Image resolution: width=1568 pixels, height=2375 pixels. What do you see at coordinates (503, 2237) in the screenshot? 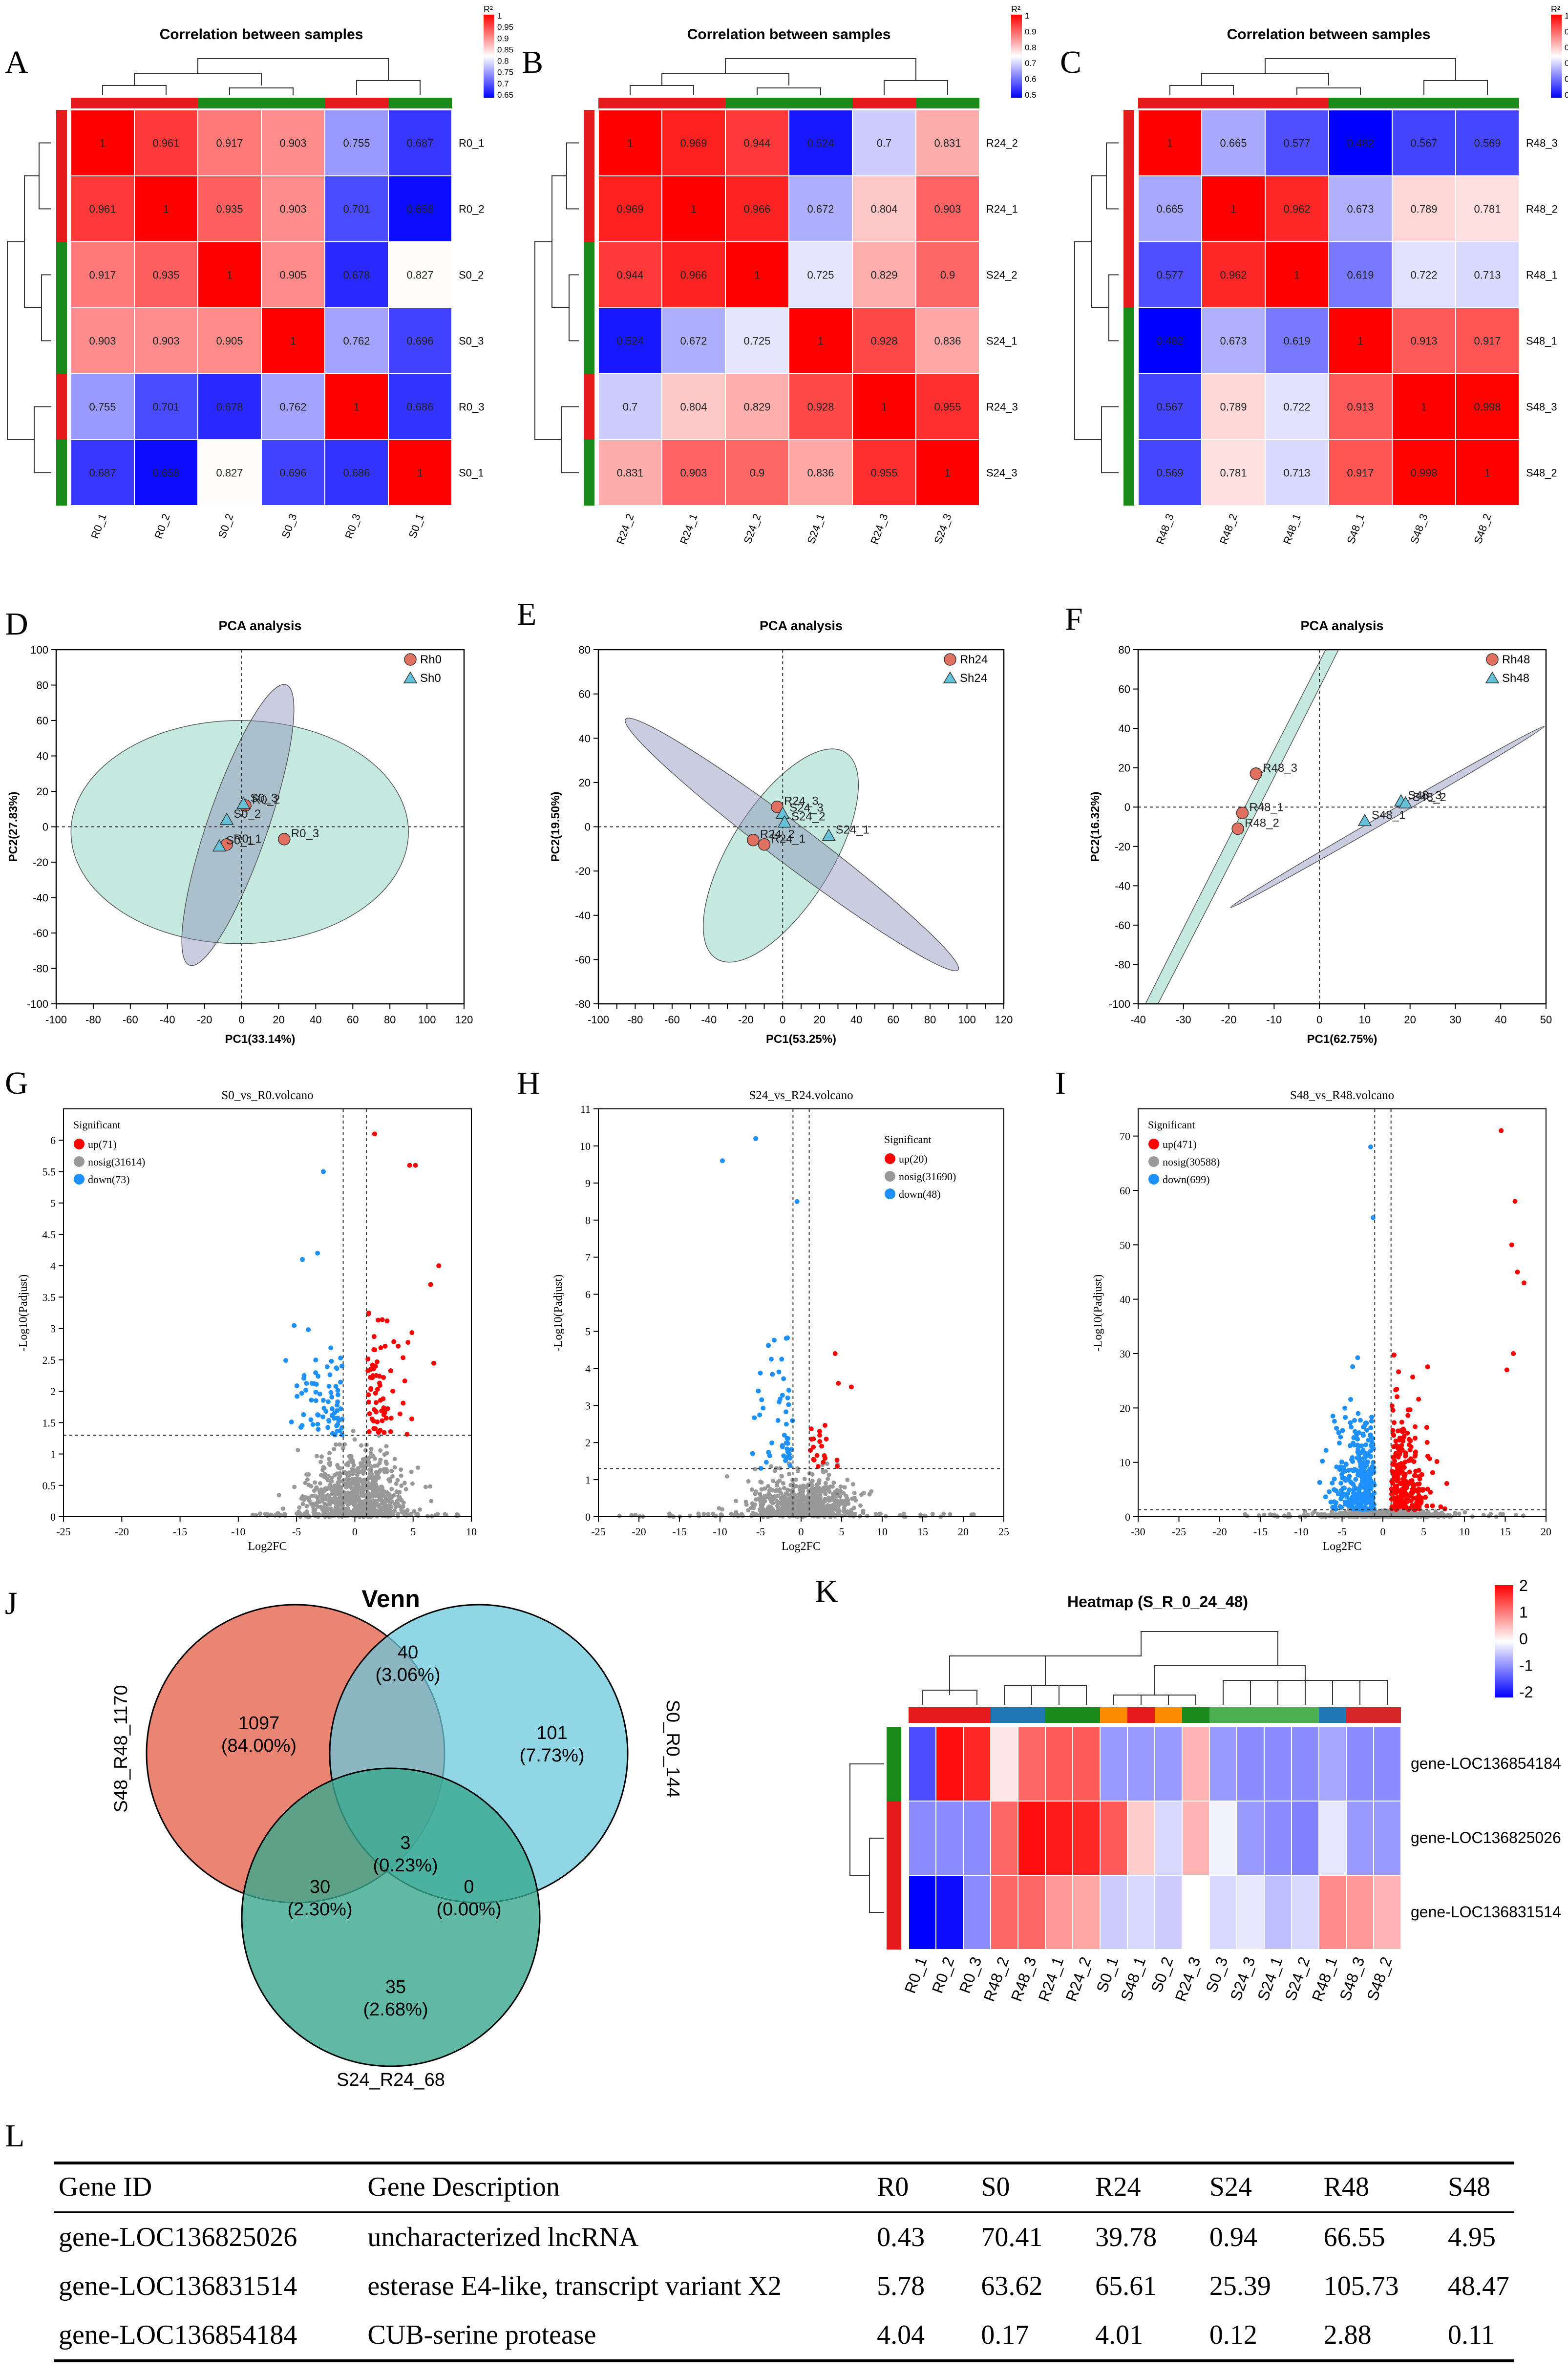
I see `table-cell: uncharacterized lncRNA` at bounding box center [503, 2237].